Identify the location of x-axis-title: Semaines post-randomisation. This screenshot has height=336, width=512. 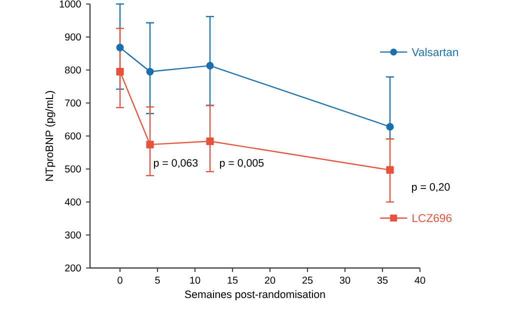
(254, 295).